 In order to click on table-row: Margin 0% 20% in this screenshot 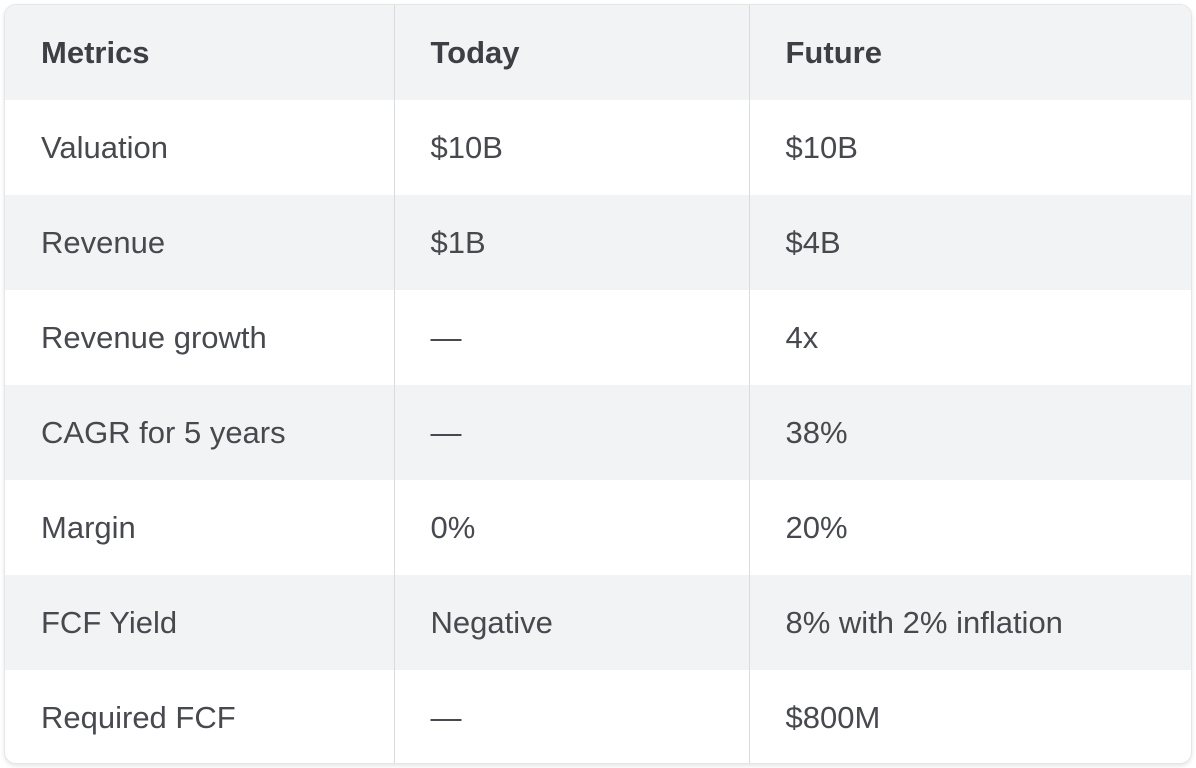, I will do `click(598, 527)`.